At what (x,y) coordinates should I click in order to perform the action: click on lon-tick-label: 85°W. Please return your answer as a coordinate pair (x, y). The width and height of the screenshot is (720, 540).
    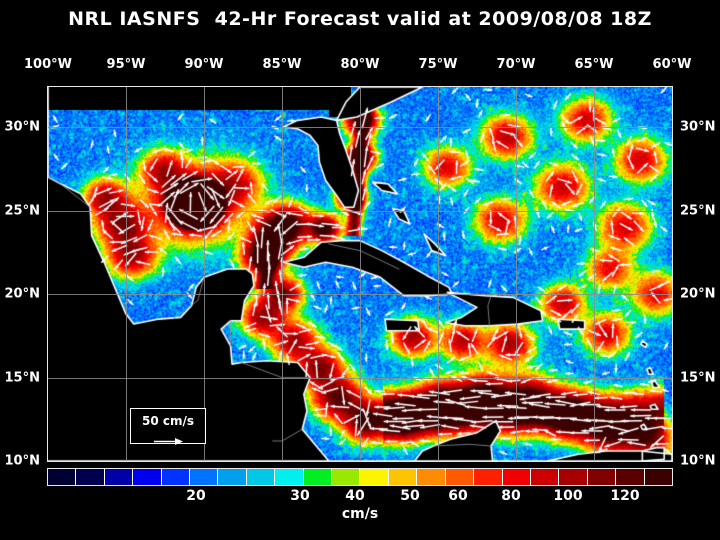
    Looking at the image, I should click on (282, 64).